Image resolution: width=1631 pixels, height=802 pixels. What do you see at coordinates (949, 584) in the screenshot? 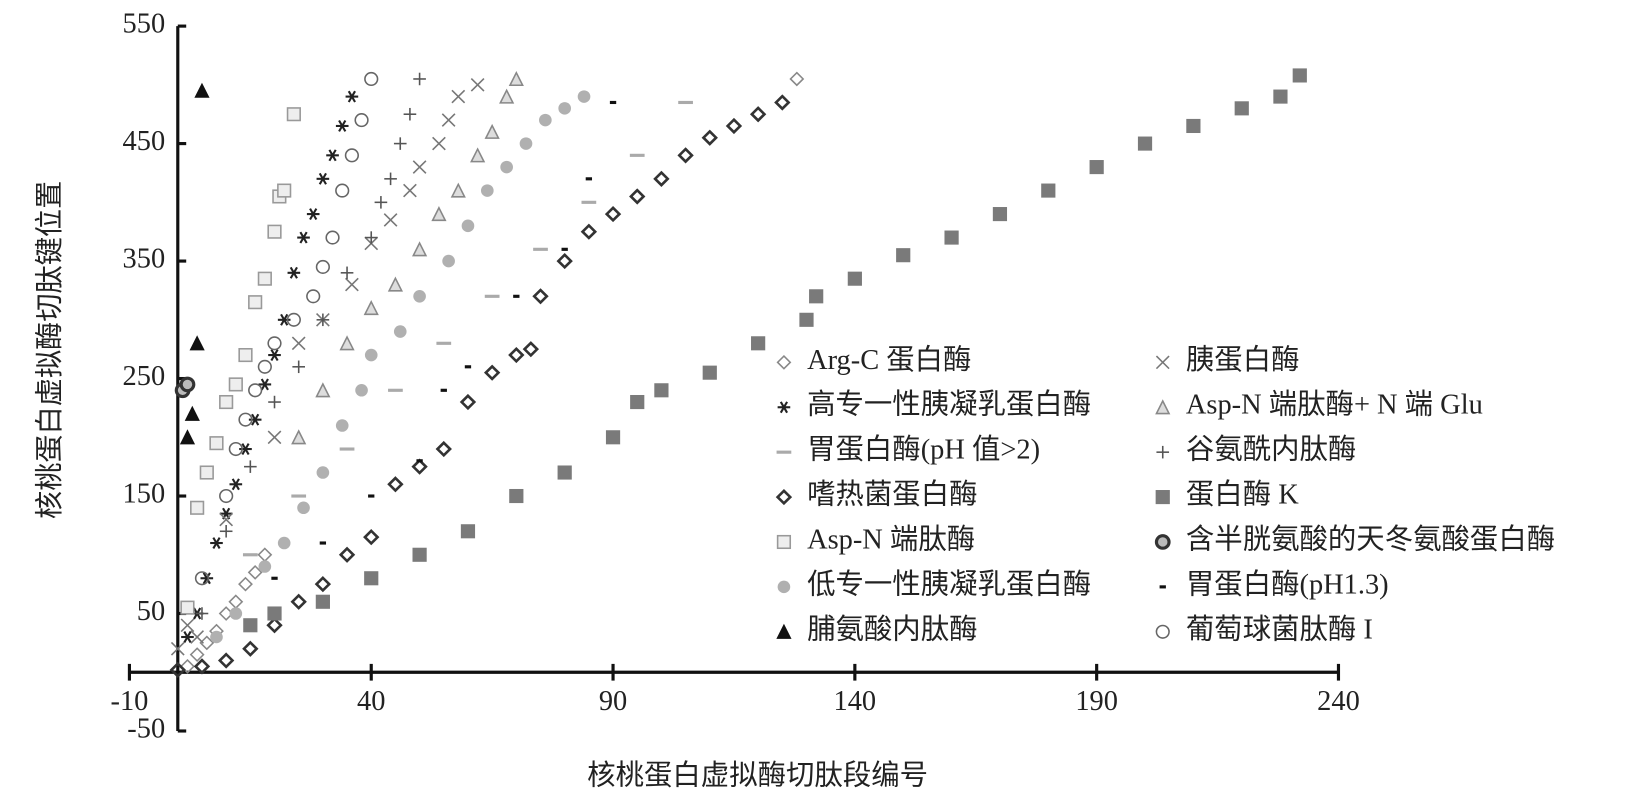
I see `legend-label: 低专一性胰凝乳蛋白酶` at bounding box center [949, 584].